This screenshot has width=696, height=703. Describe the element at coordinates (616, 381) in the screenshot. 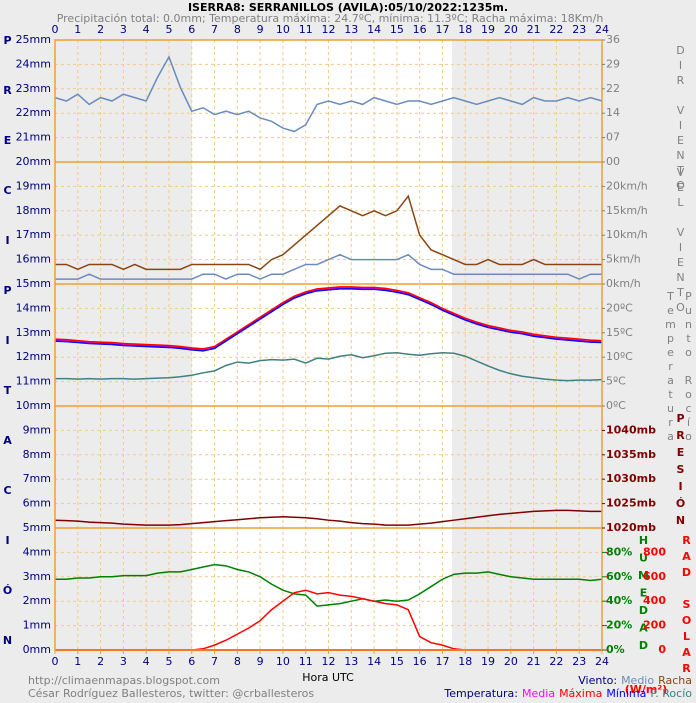

I see `y-tick-label: 5ºC` at that location.